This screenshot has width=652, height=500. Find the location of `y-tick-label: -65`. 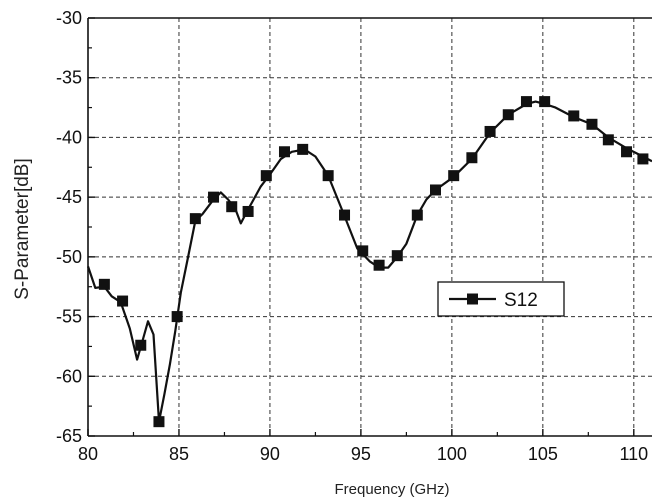

y-tick-label: -65 is located at coordinates (69, 436).